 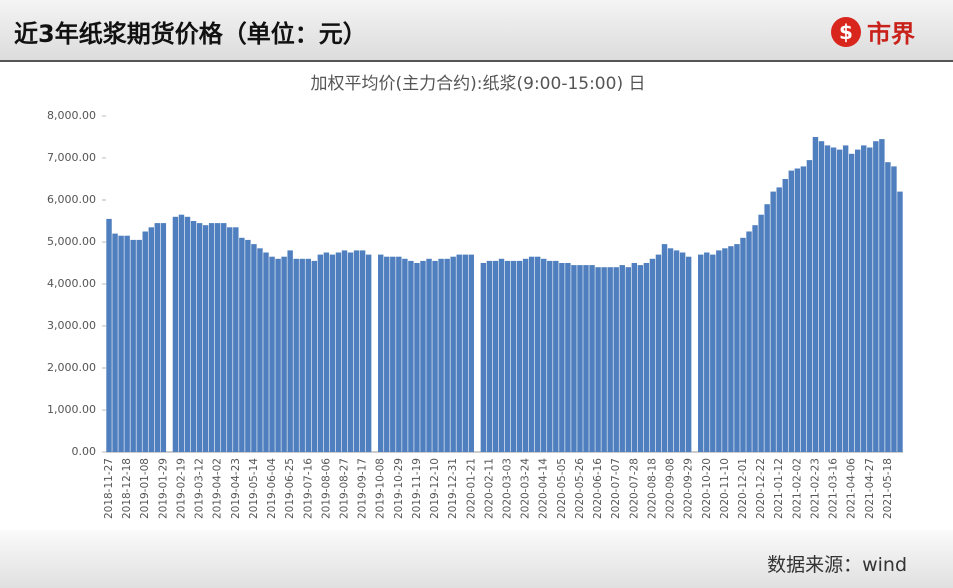 I want to click on x-tick-label: 2019-05-14, so click(x=254, y=488).